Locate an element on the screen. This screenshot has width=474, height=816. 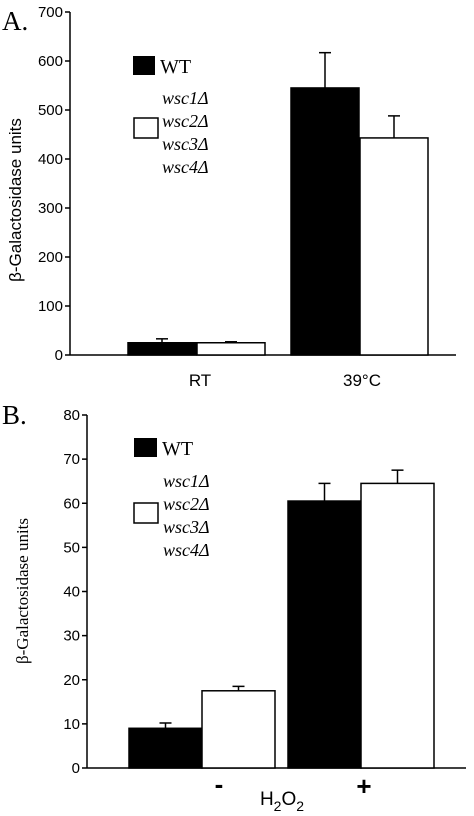
panel-a-category-label-39c: 39°C is located at coordinates (362, 380).